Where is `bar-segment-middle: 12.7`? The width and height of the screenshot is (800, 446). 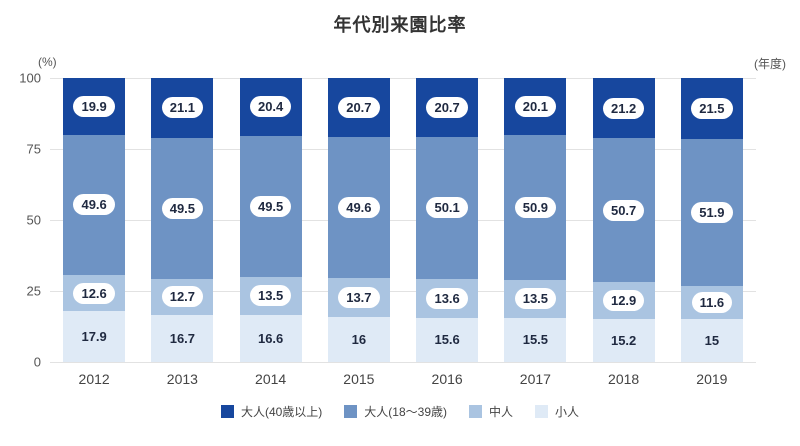
bar-segment-middle: 12.7 is located at coordinates (182, 296).